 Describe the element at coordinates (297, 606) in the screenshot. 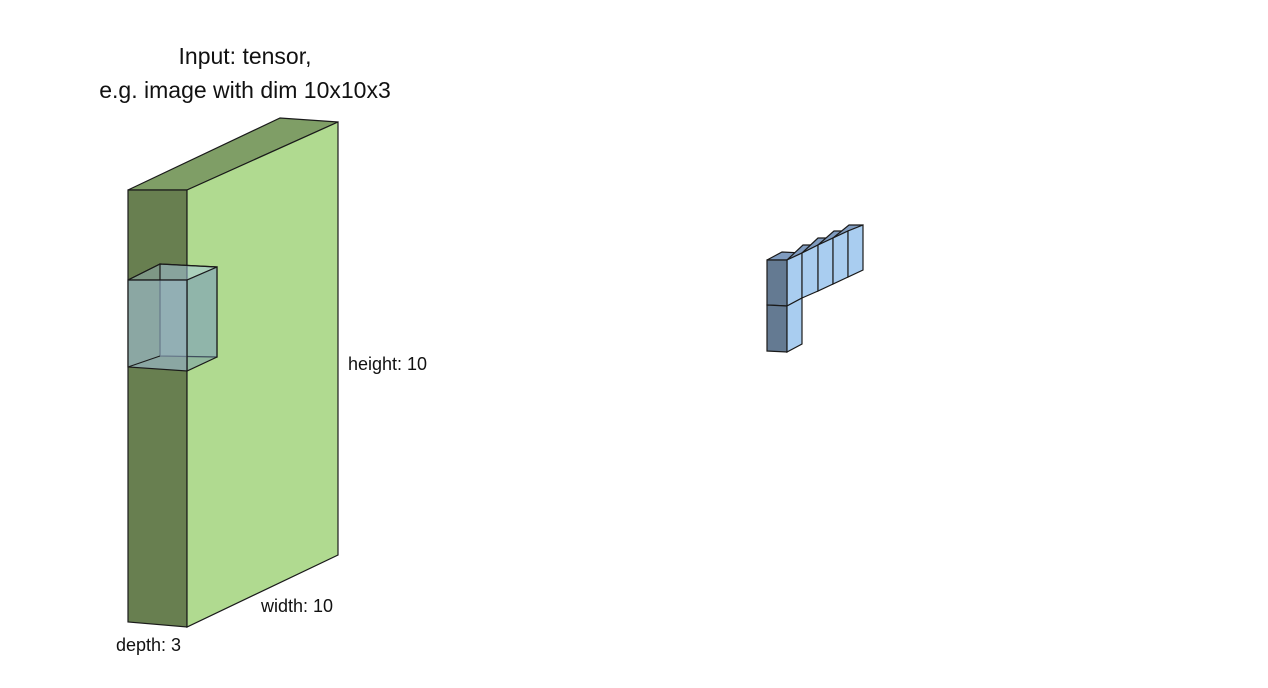

I see `width-label: width: 10` at that location.